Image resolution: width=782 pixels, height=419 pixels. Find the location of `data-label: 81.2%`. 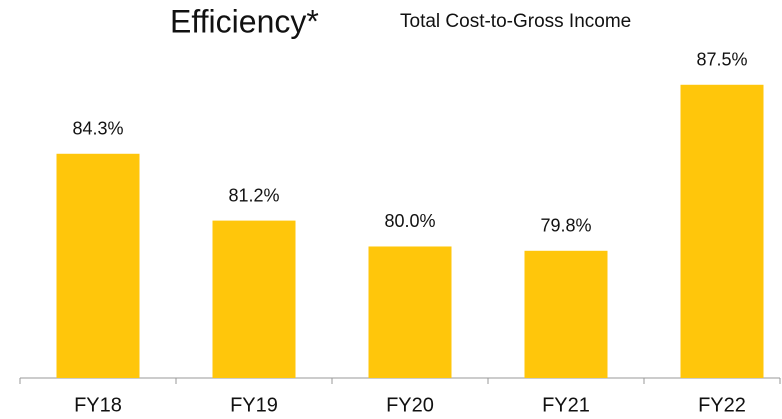

data-label: 81.2% is located at coordinates (253, 195).